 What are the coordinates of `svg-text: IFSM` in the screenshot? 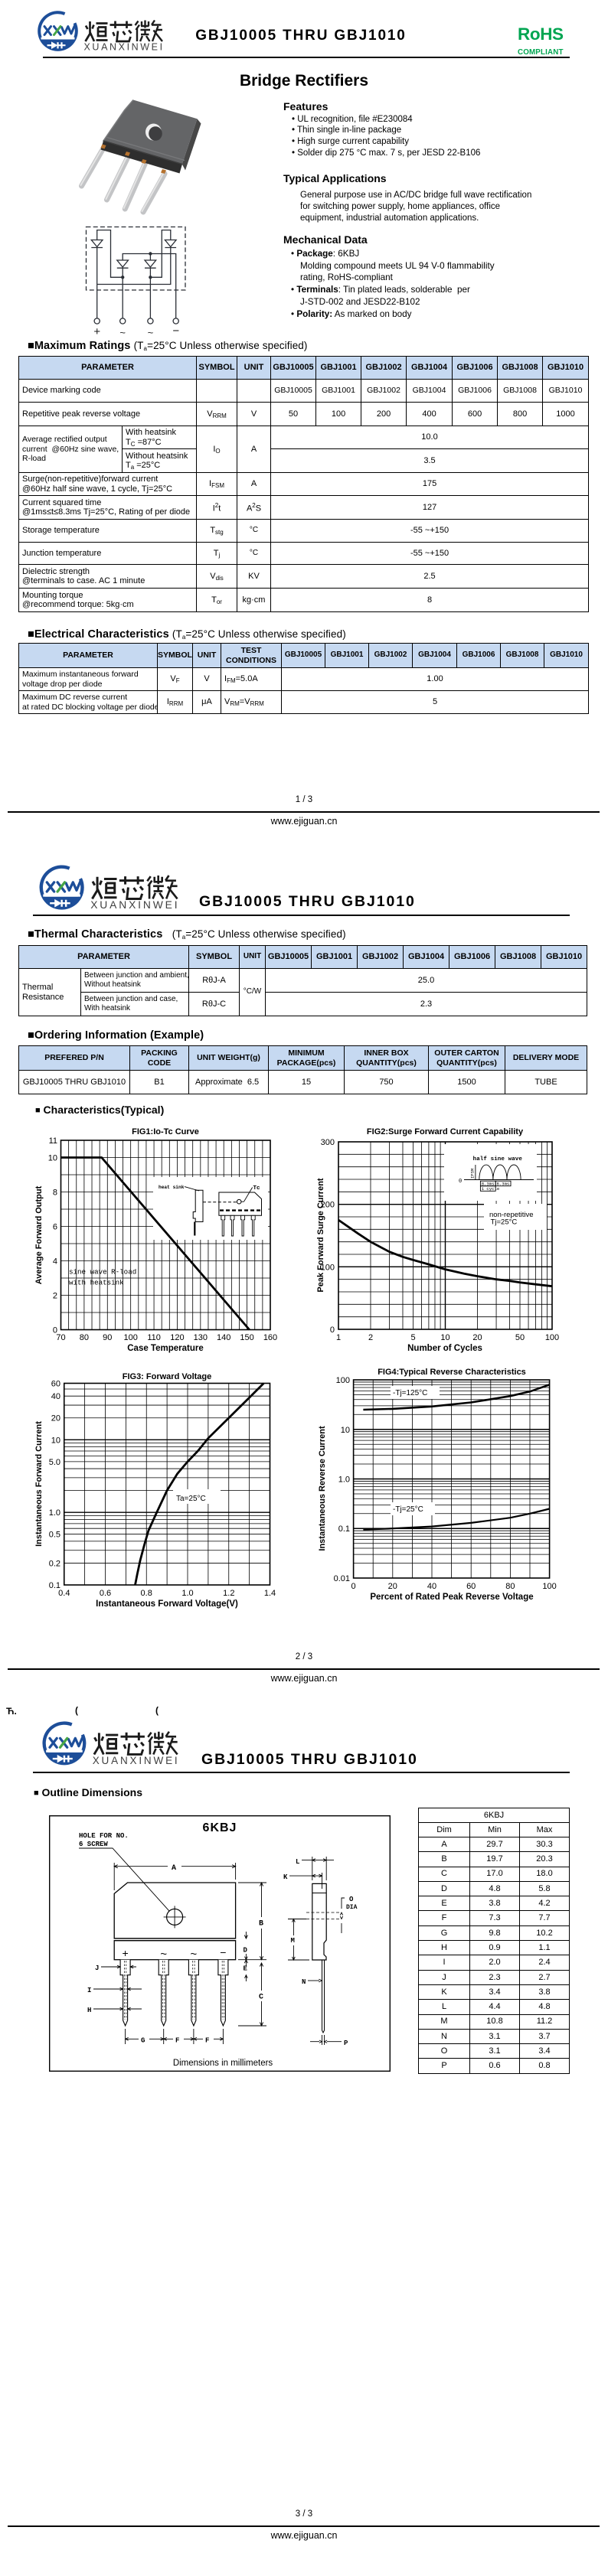 It's located at (473, 1174).